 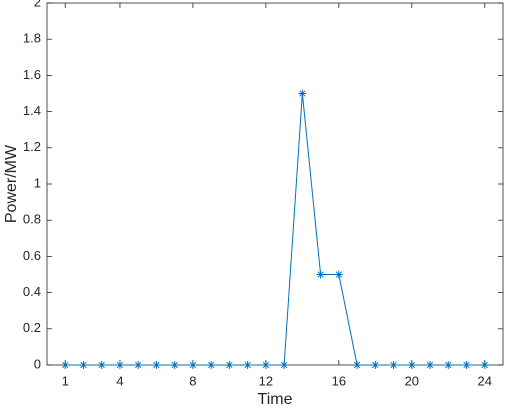 What do you see at coordinates (37, 4) in the screenshot?
I see `y-tick-label: 2` at bounding box center [37, 4].